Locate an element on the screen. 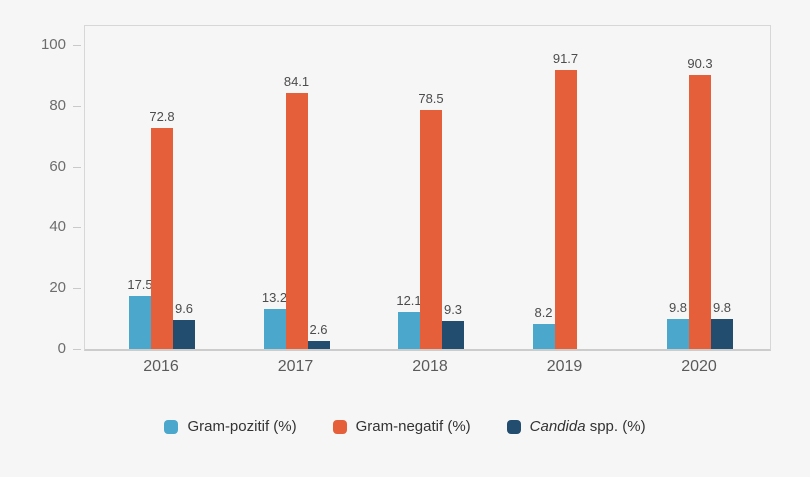  bar-value-label: 78.5 is located at coordinates (431, 99).